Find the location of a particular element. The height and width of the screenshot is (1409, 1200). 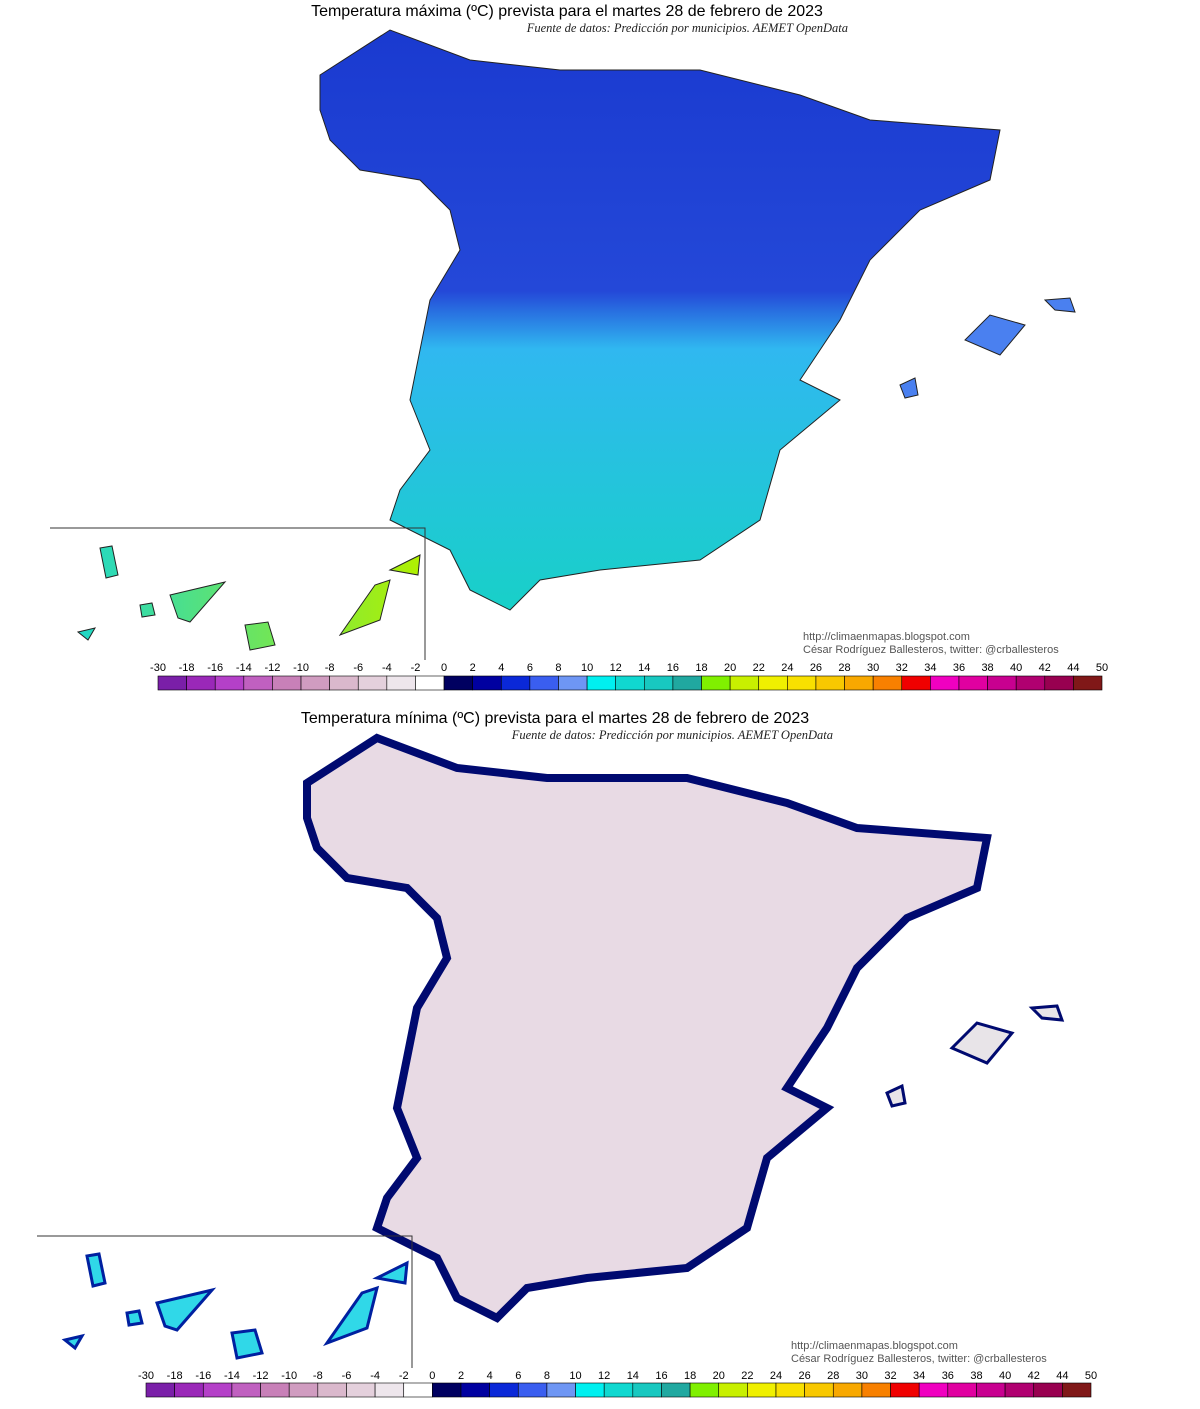

legend-tick-label: 30 is located at coordinates (873, 668).